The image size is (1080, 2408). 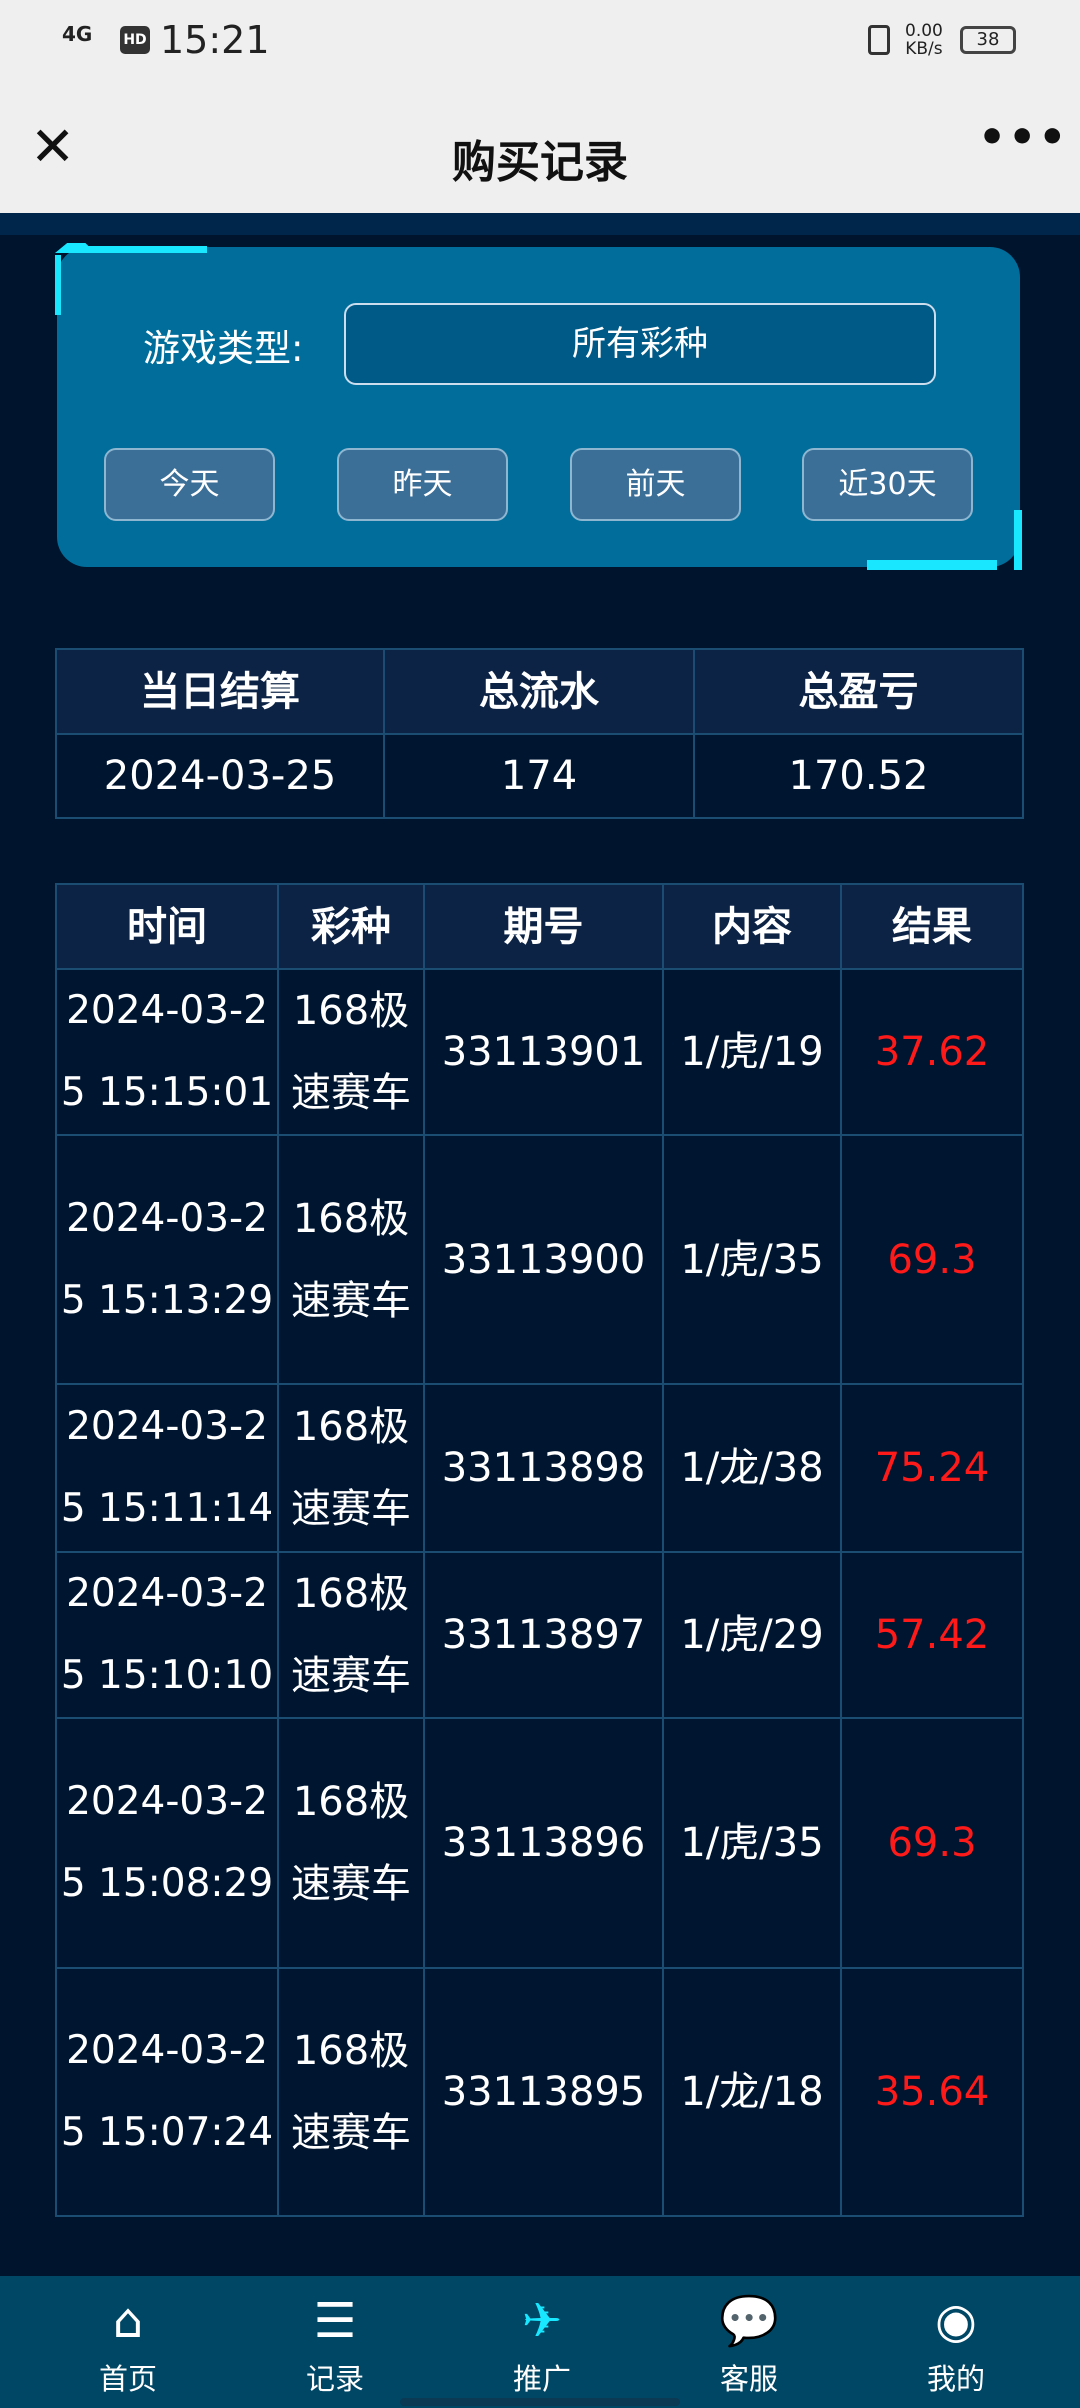 What do you see at coordinates (422, 484) in the screenshot?
I see `yesterday-button: 昨天` at bounding box center [422, 484].